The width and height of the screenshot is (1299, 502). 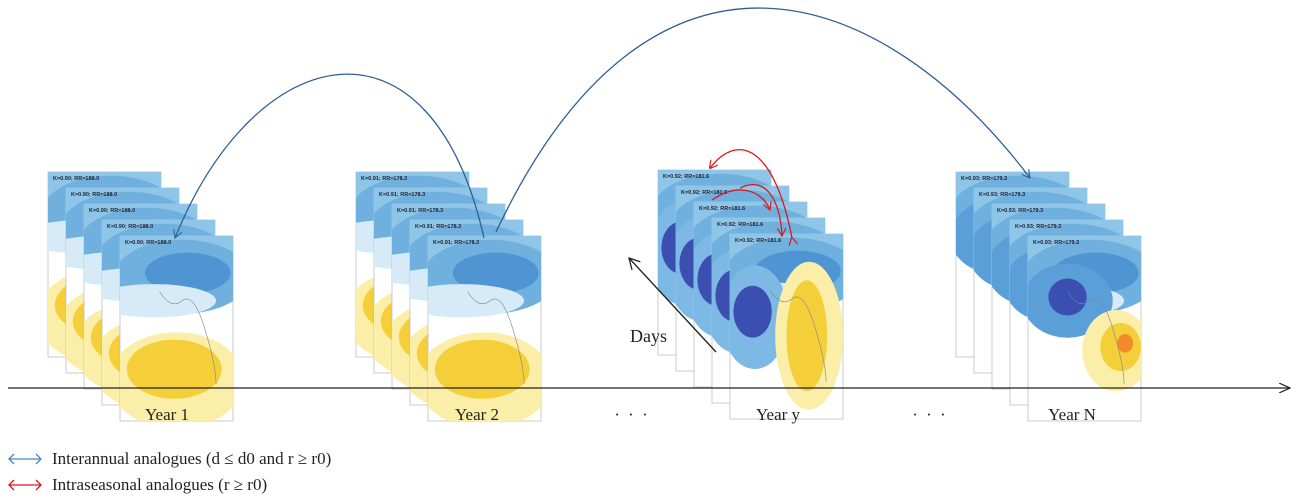 I want to click on year-y-label: Year y, so click(x=778, y=415).